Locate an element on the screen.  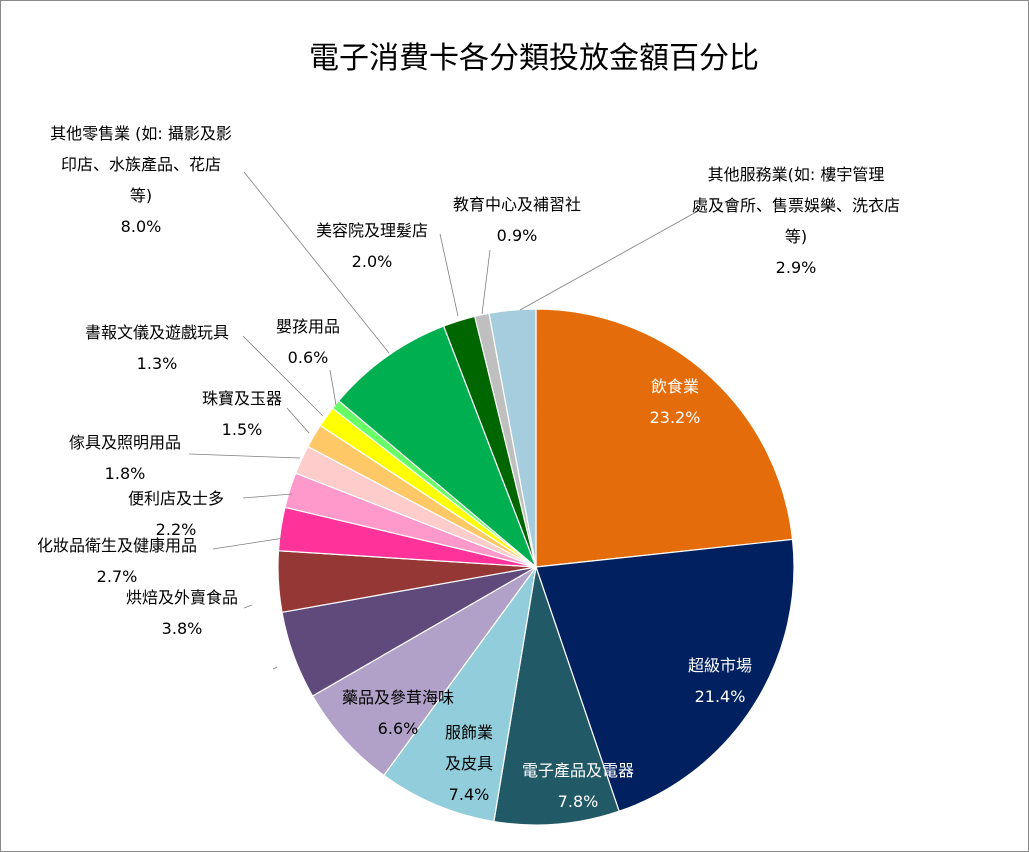
data-label-3: 服飾業及皮具 7.4% is located at coordinates (469, 763).